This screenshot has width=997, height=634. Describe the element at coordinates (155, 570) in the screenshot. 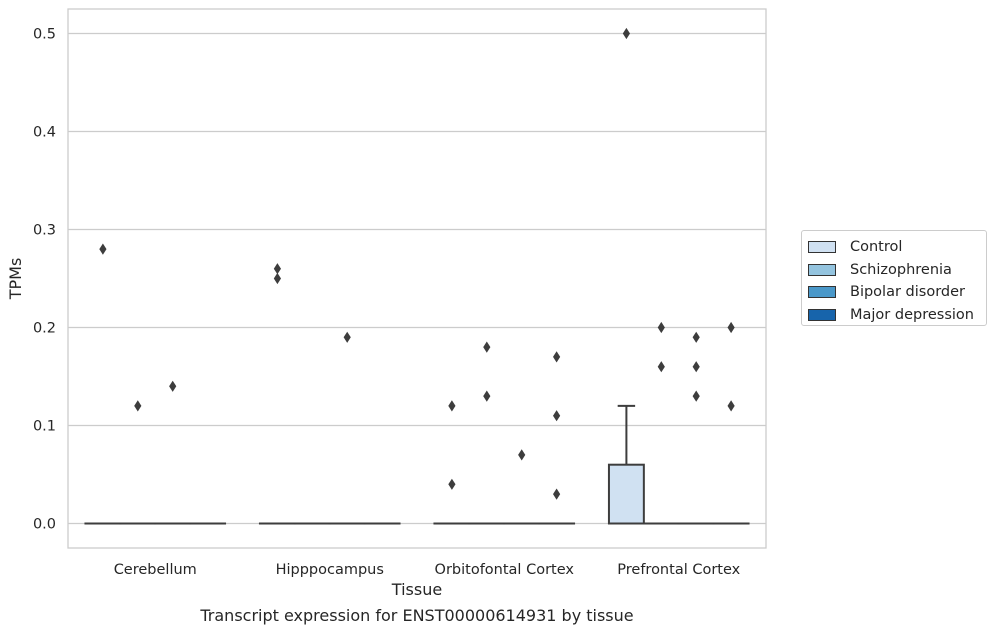

I see `x-tick-label: Cerebellum` at that location.